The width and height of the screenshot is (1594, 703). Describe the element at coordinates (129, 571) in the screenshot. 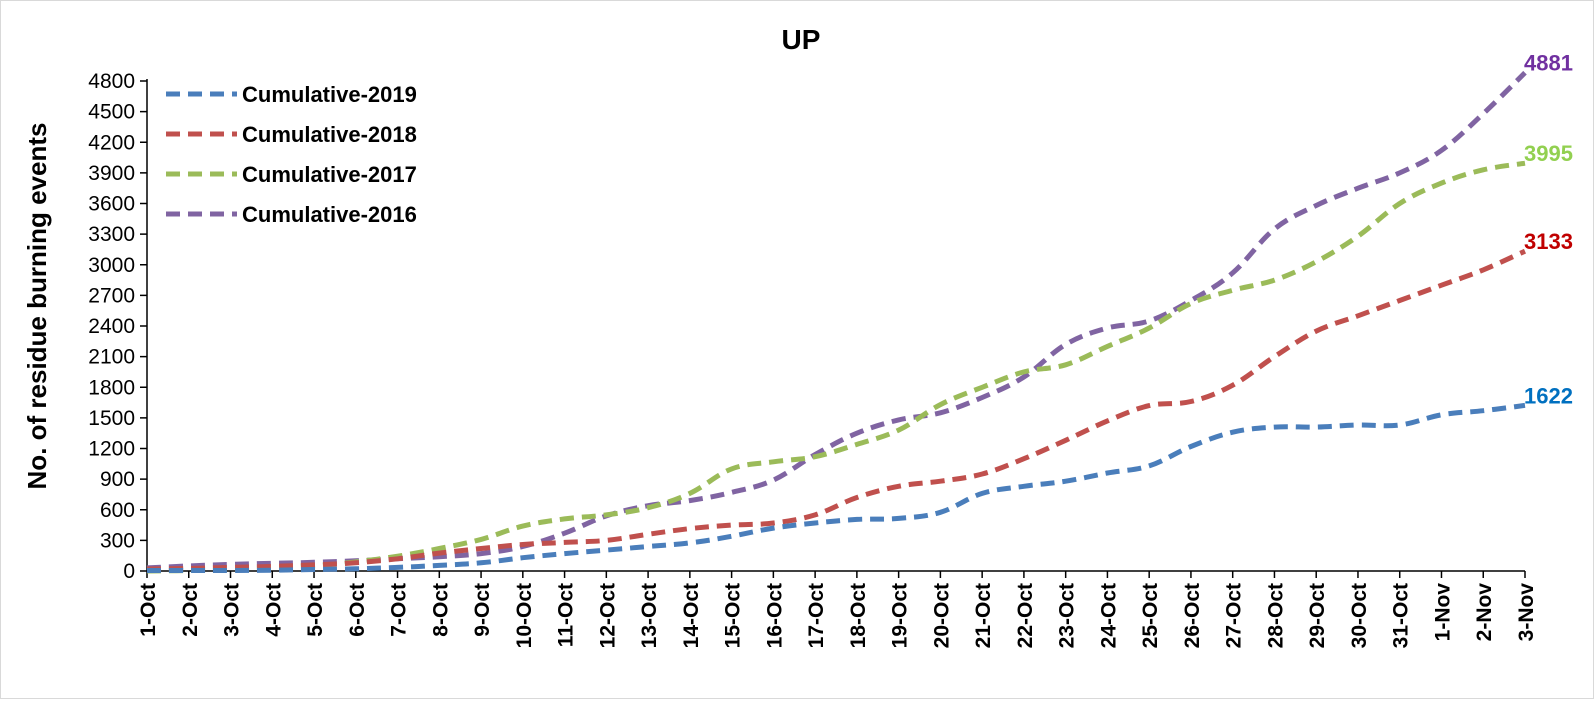

I see `y-tick-label: 0` at that location.